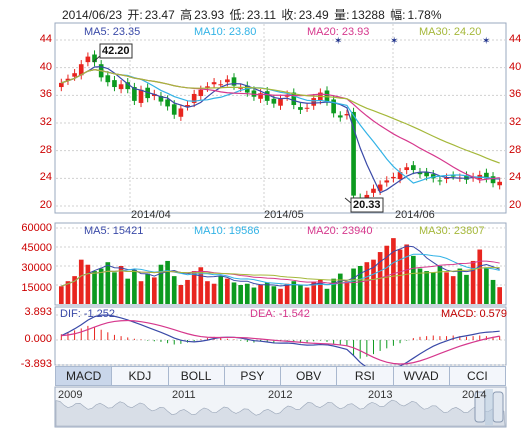  Describe the element at coordinates (36, 364) in the screenshot. I see `macd-y-tick: -3.893` at that location.